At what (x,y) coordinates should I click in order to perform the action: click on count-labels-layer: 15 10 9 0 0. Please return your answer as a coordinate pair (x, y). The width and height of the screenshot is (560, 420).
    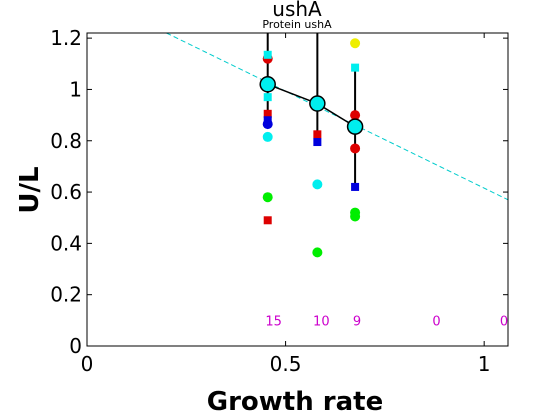
    Looking at the image, I should click on (386, 321).